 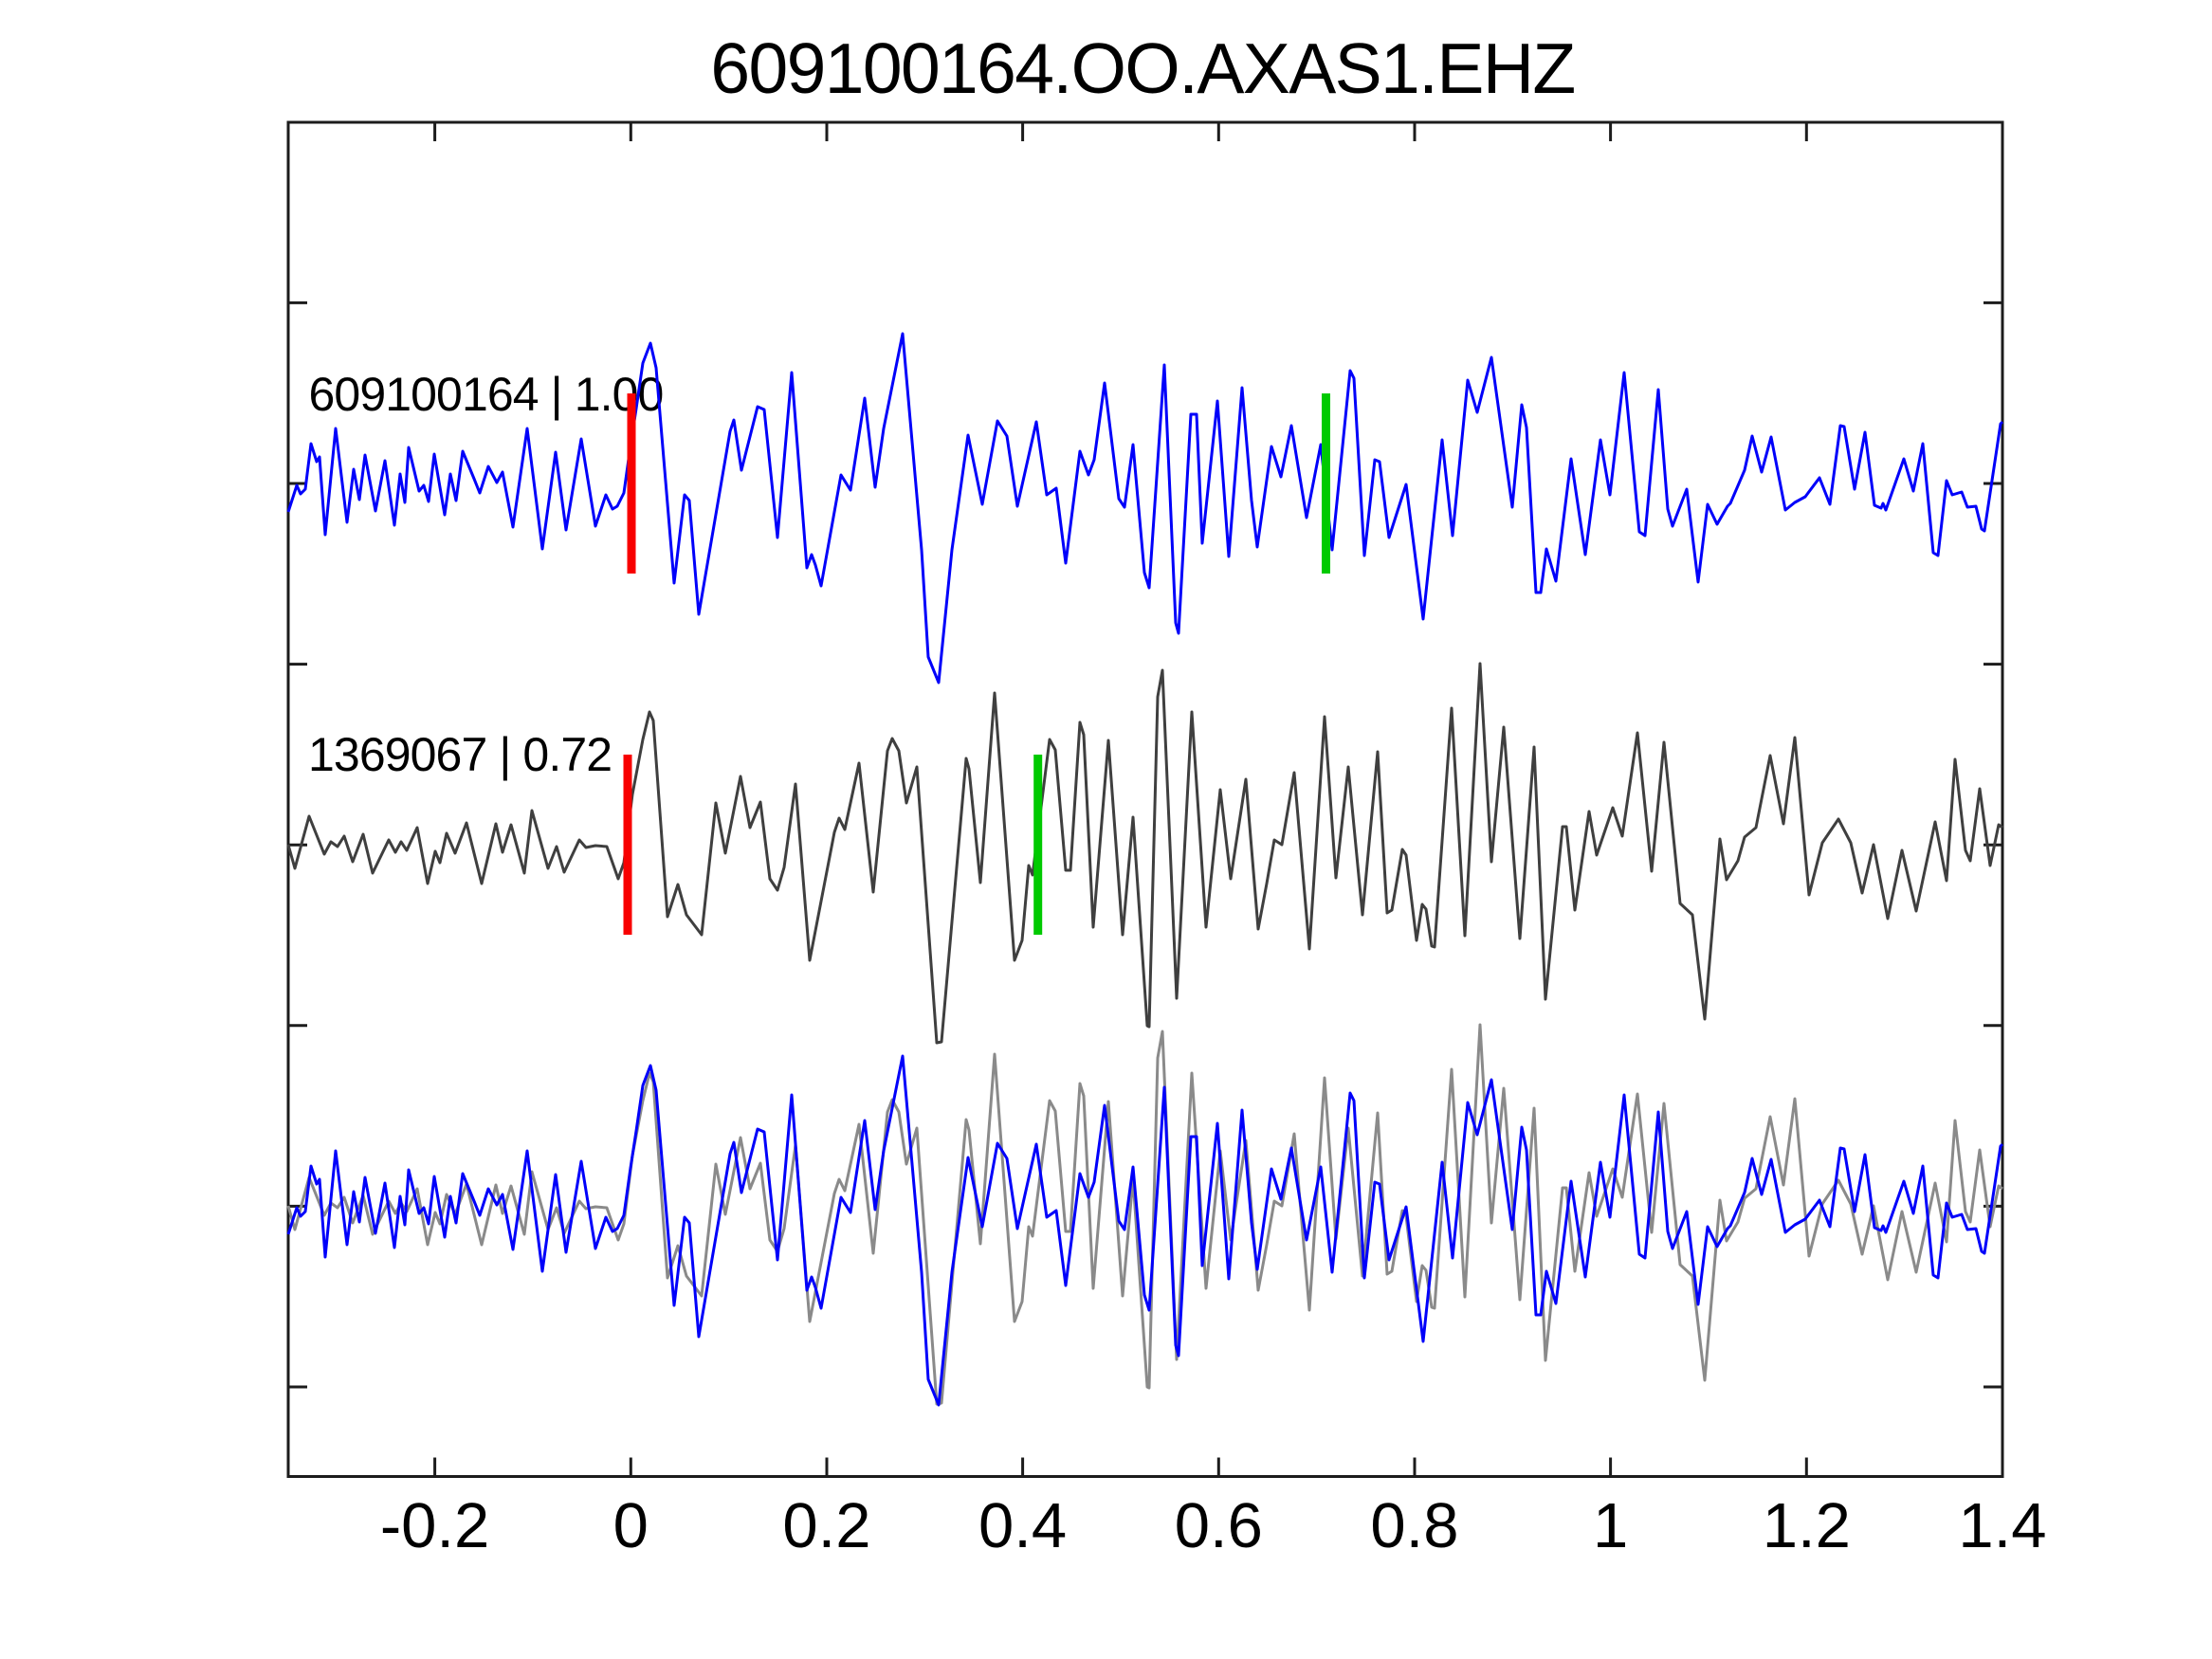 What do you see at coordinates (1414, 1525) in the screenshot?
I see `svg-text: 0.8` at bounding box center [1414, 1525].